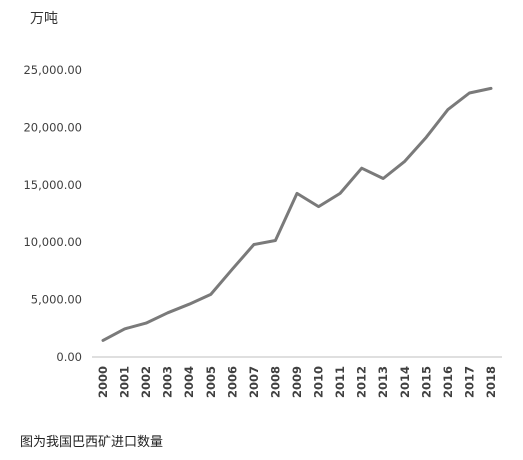 The image size is (523, 460). Describe the element at coordinates (426, 382) in the screenshot. I see `x-tick-label: 2015` at that location.